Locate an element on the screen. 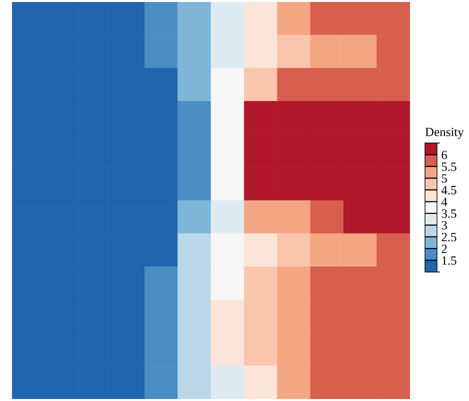  color-bar-label: 1.5 is located at coordinates (449, 260).